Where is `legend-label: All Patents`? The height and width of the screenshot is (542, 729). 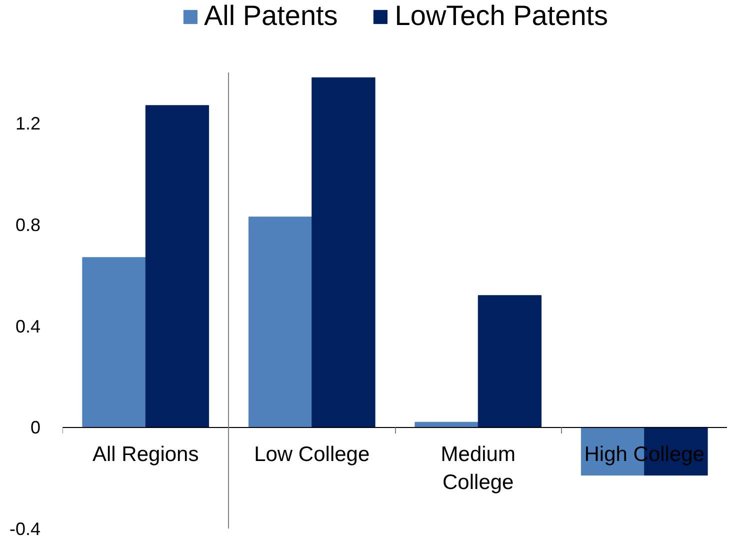
legend-label: All Patents is located at coordinates (271, 16).